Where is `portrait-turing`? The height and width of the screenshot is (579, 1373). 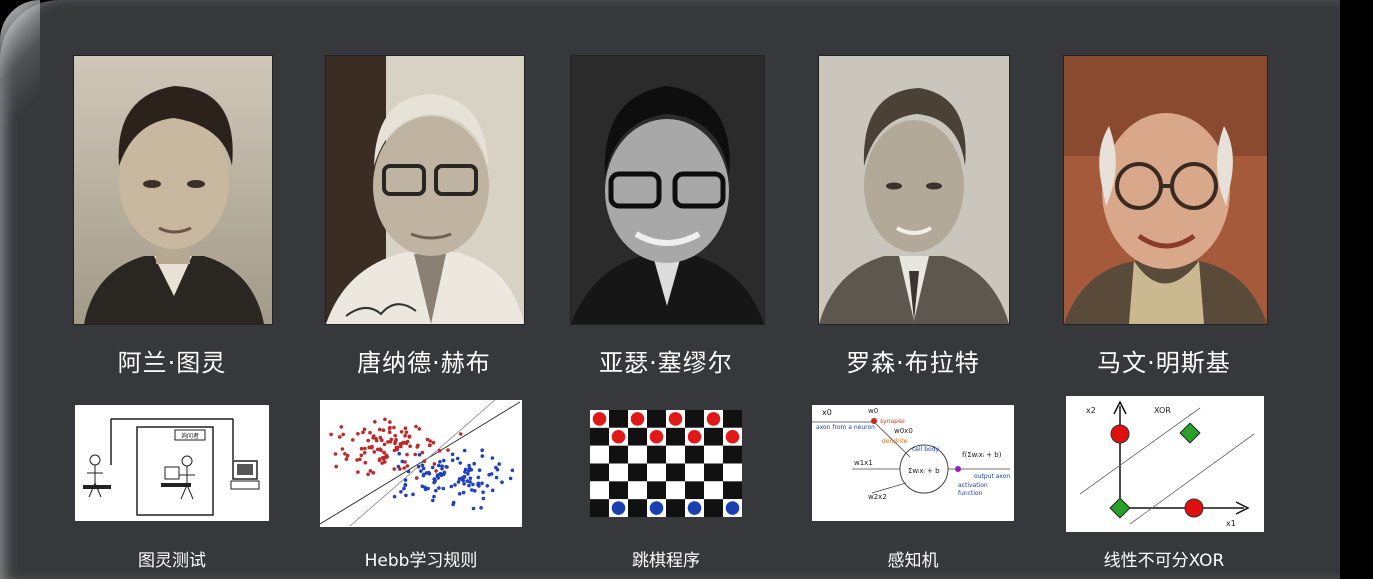
portrait-turing is located at coordinates (173, 190).